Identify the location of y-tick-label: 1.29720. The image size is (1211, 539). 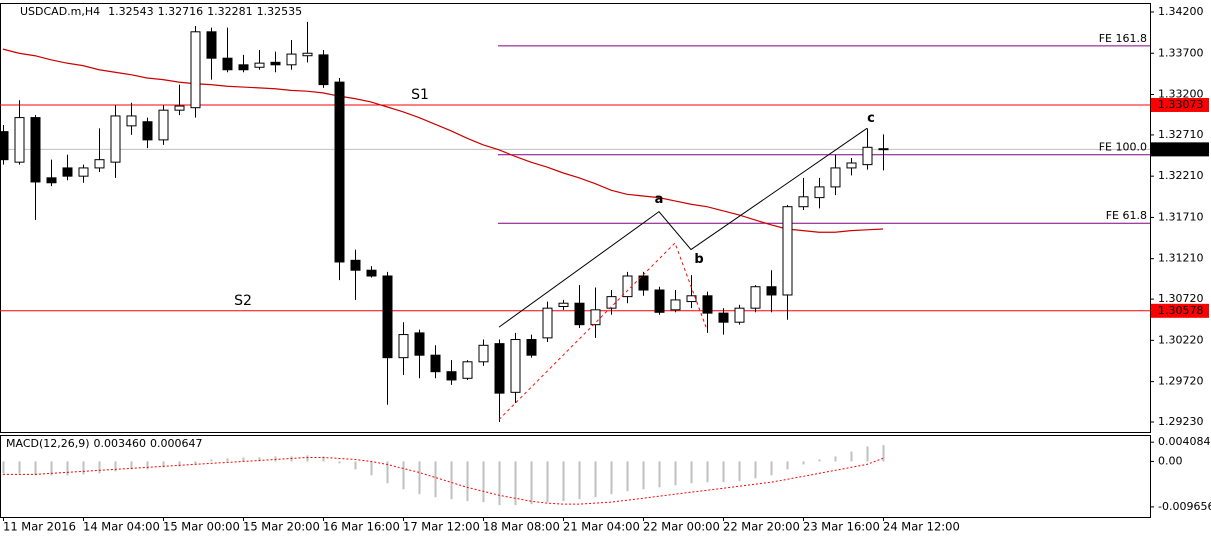
(1181, 381).